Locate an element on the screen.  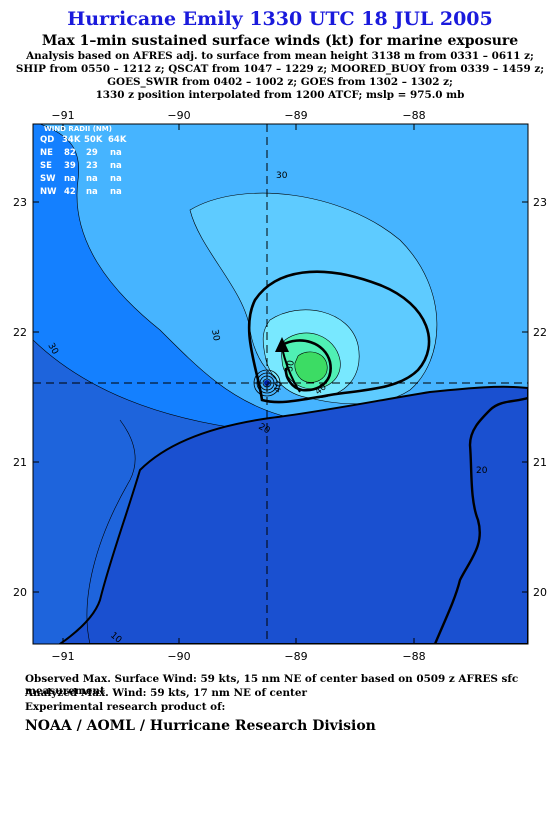
radius-50kt-outline is located at coordinates (306, 365).